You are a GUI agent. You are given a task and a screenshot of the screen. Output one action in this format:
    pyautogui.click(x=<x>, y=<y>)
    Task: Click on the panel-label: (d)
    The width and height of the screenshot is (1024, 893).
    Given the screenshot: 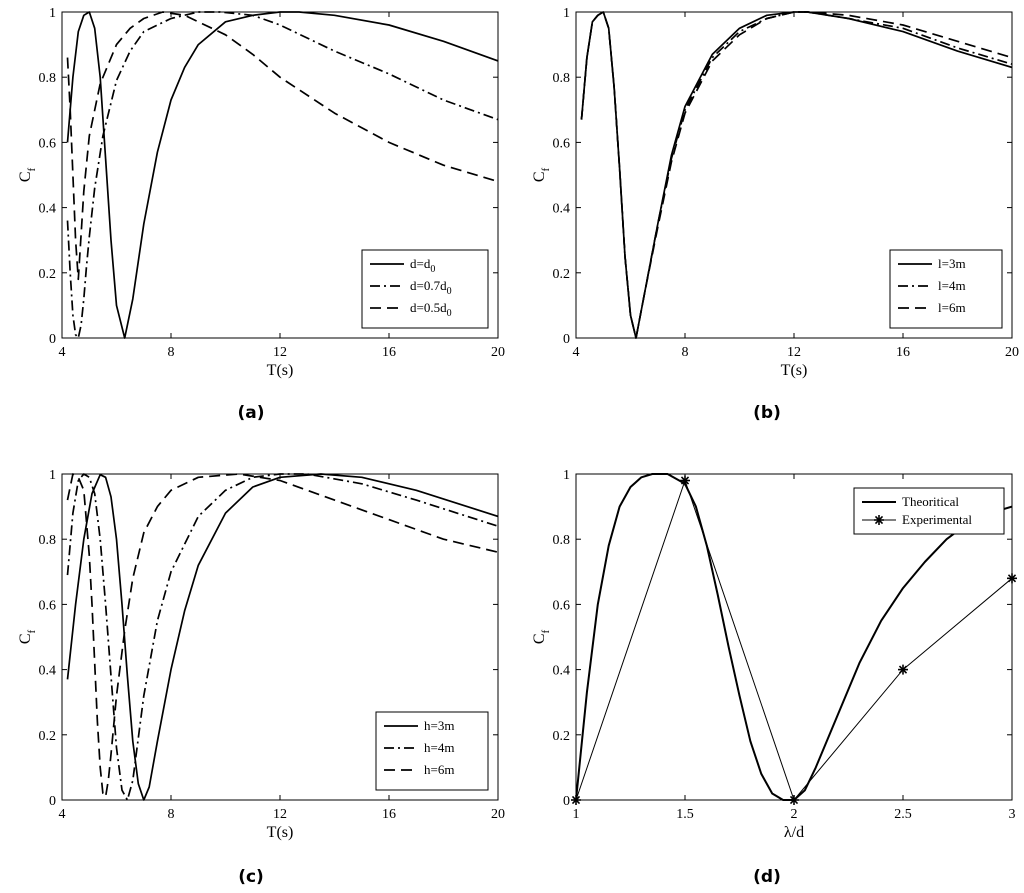 What is the action you would take?
    pyautogui.click(x=767, y=877)
    